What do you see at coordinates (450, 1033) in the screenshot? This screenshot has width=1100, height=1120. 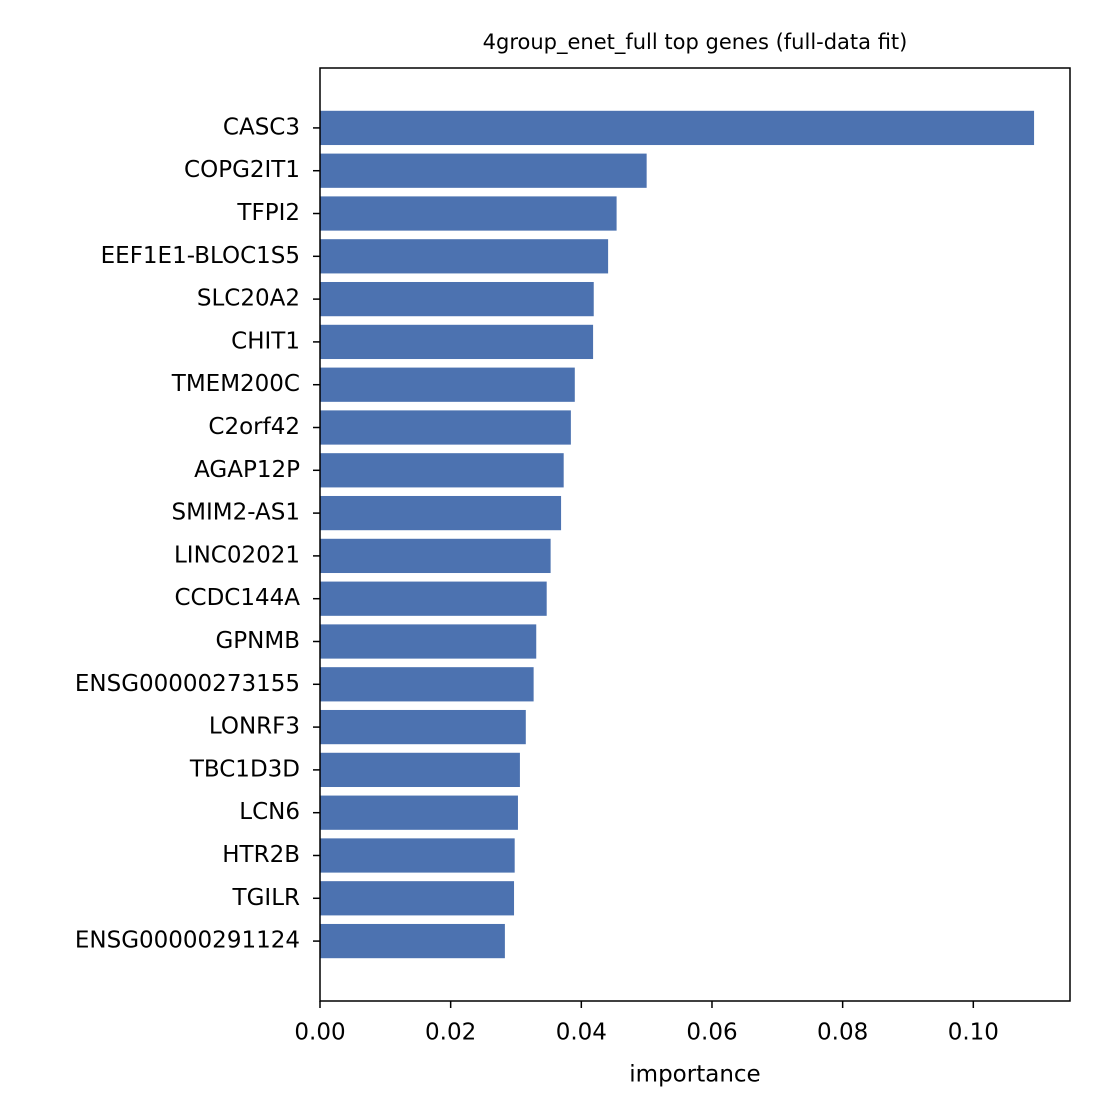 I see `x-tick-label: 0.02` at bounding box center [450, 1033].